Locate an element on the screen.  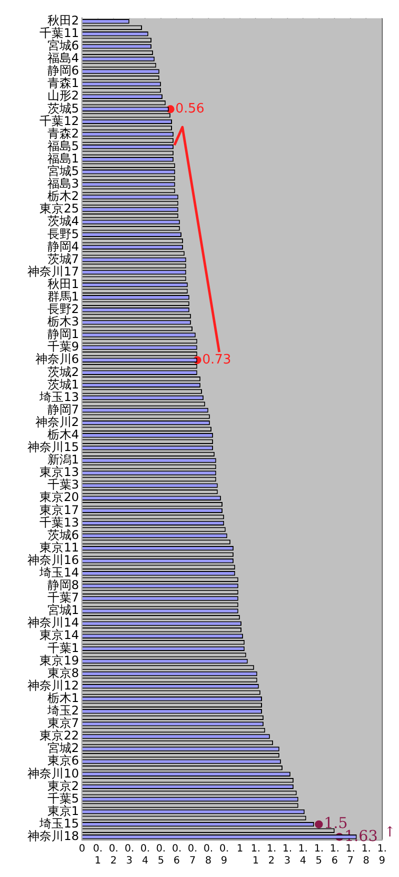
y-tick-label: 神奈川14 is located at coordinates (53, 623).